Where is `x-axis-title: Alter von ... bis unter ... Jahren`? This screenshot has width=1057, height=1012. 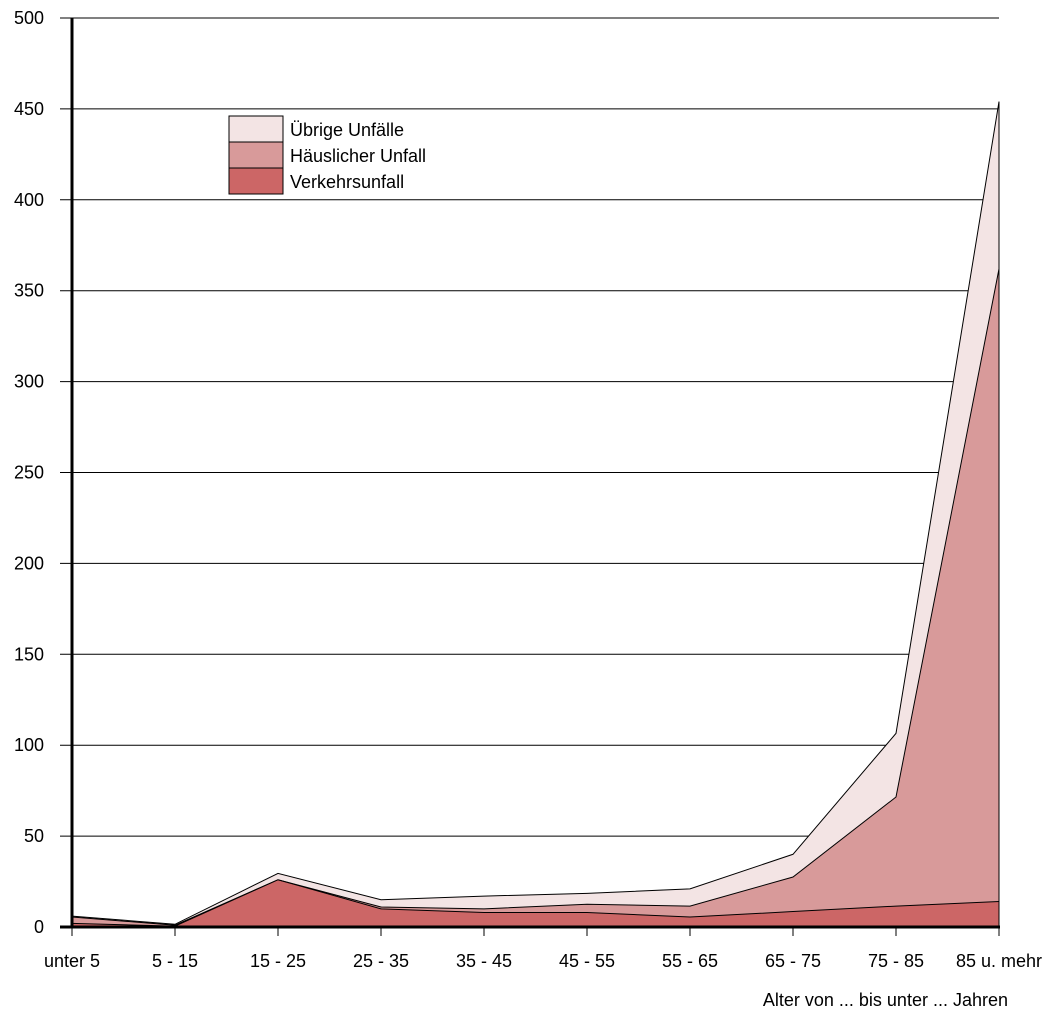
x-axis-title: Alter von ... bis unter ... Jahren is located at coordinates (885, 1000).